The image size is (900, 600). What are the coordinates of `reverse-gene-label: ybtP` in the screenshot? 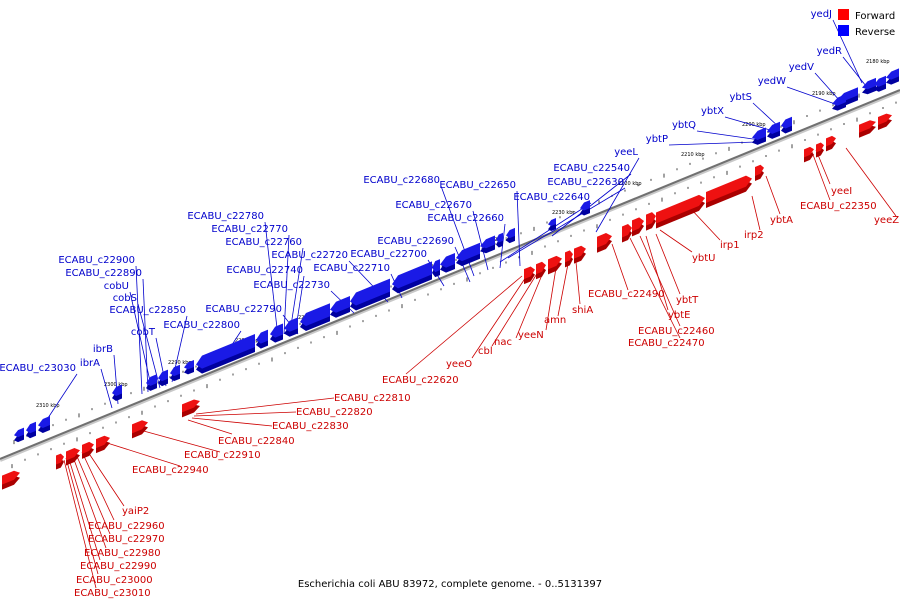 It's located at (657, 139).